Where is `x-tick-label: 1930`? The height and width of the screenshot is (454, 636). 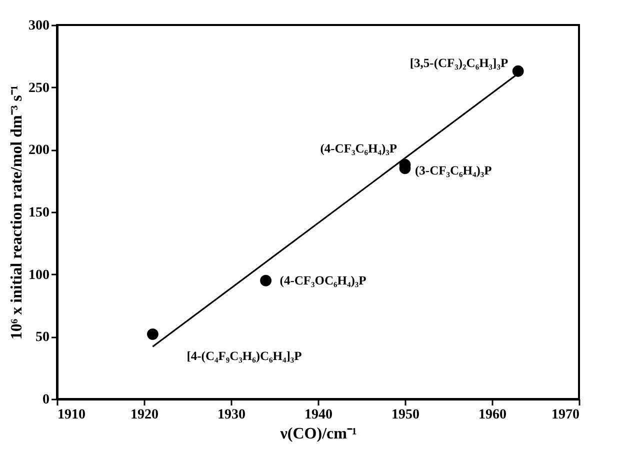
x-tick-label: 1930 is located at coordinates (232, 415).